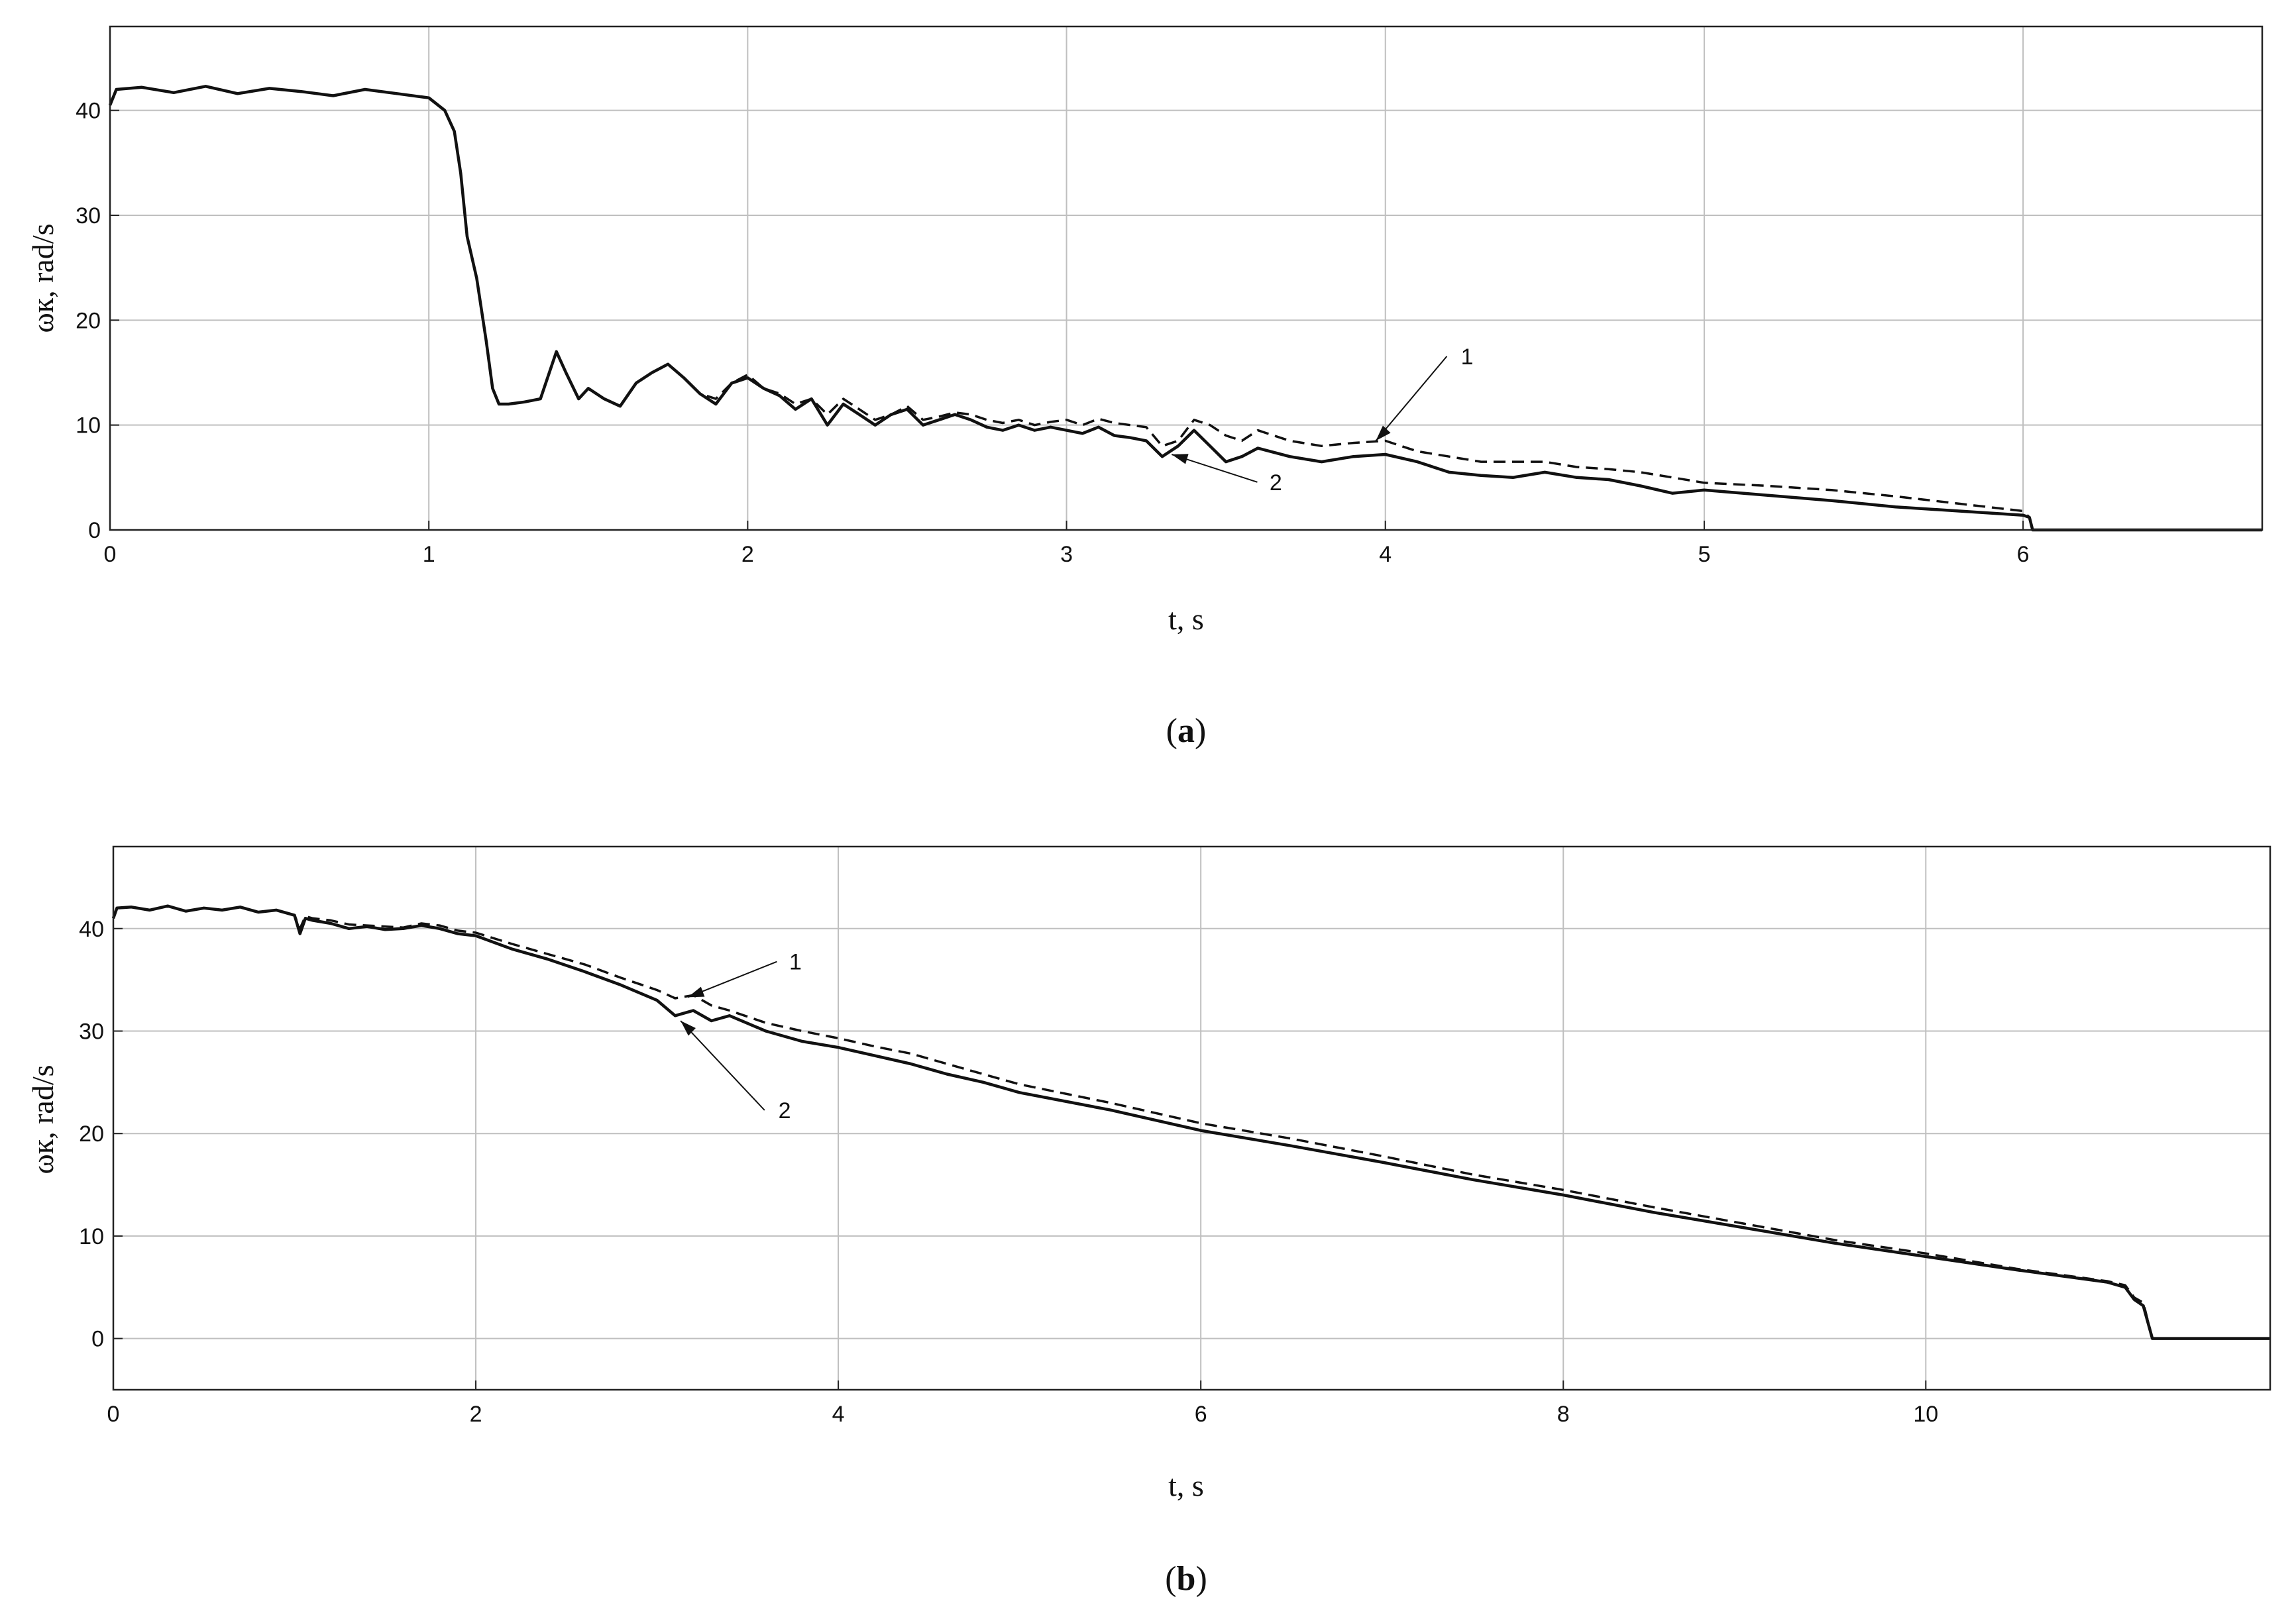 This screenshot has height=1613, width=2296. I want to click on x-ticks-b: 0 2 4 6 8 10, so click(1022, 1403).